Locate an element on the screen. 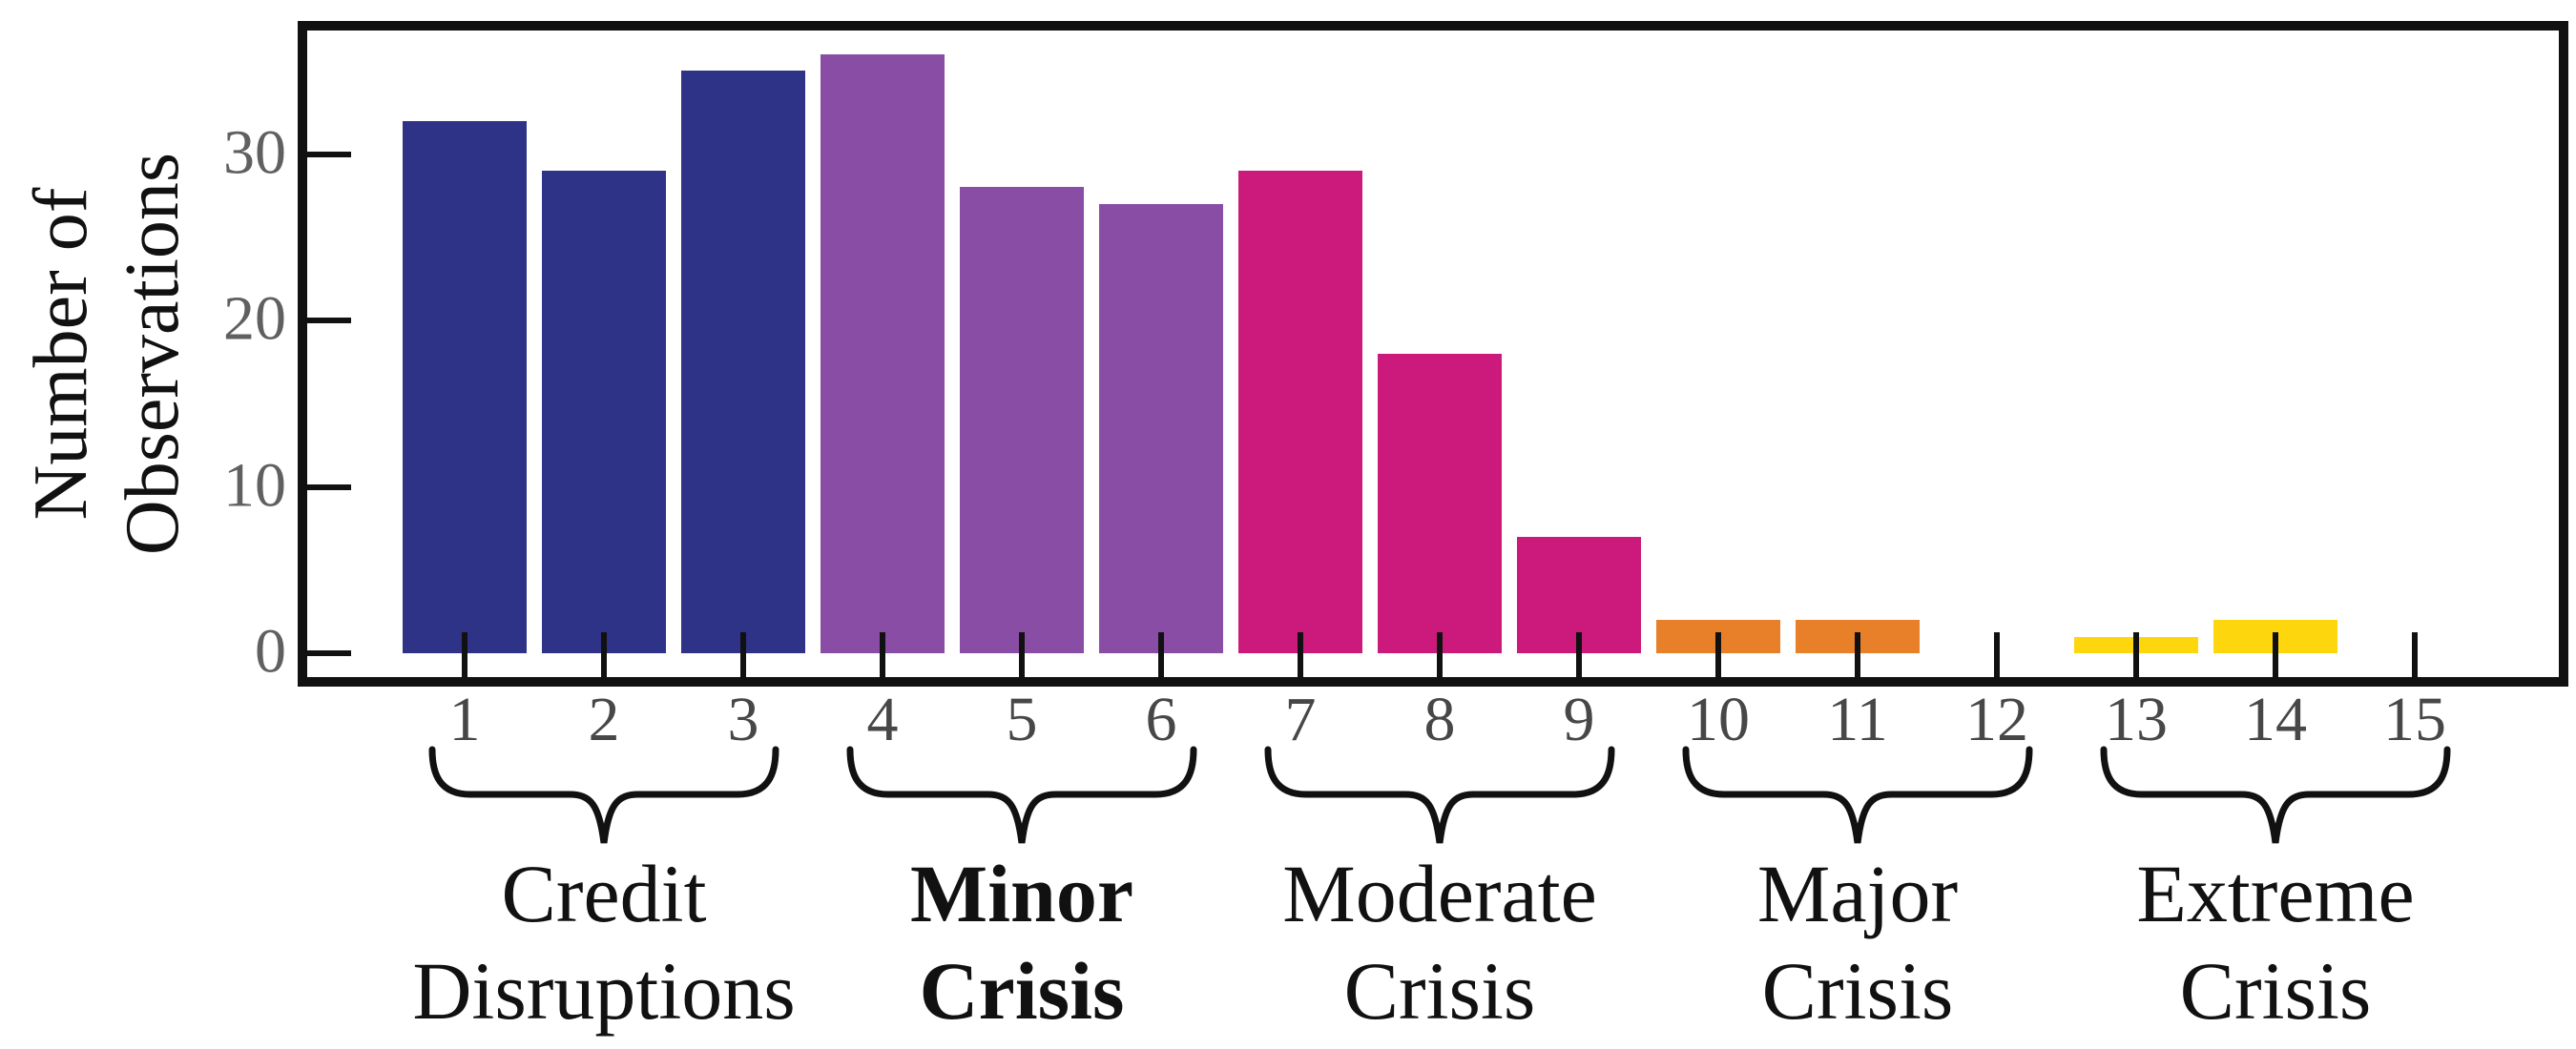 The image size is (2576, 1049). group-label-minor-crisis: Minor Crisis is located at coordinates (1021, 942).